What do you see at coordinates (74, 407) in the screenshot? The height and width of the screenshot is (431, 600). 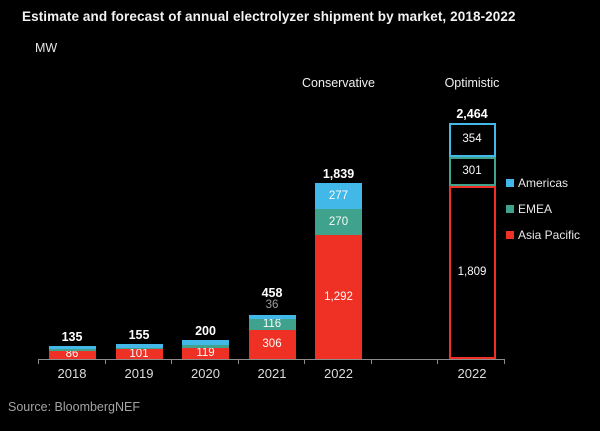 I see `source-credit: Source: BloombergNEF` at bounding box center [74, 407].